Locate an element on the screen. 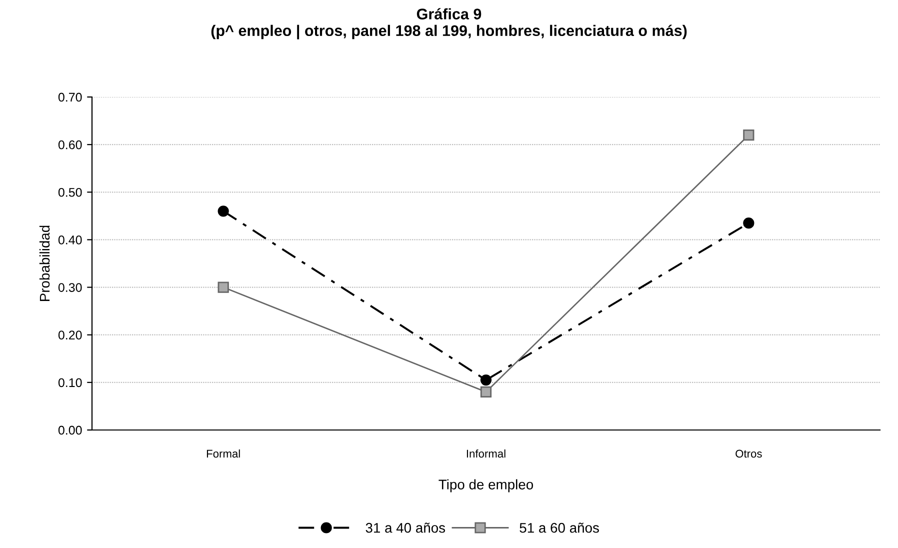 This screenshot has height=548, width=898. chart-title: Gráfica 9 (p^ empleo | otros, panel 198 al 199, hombres, licenciatura o más) is located at coordinates (449, 24).